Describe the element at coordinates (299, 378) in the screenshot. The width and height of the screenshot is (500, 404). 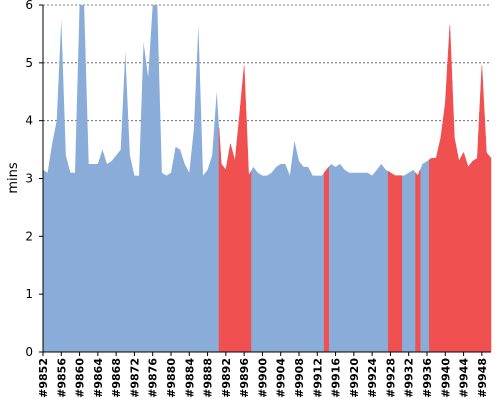
I see `x-tick-label: #9908` at that location.